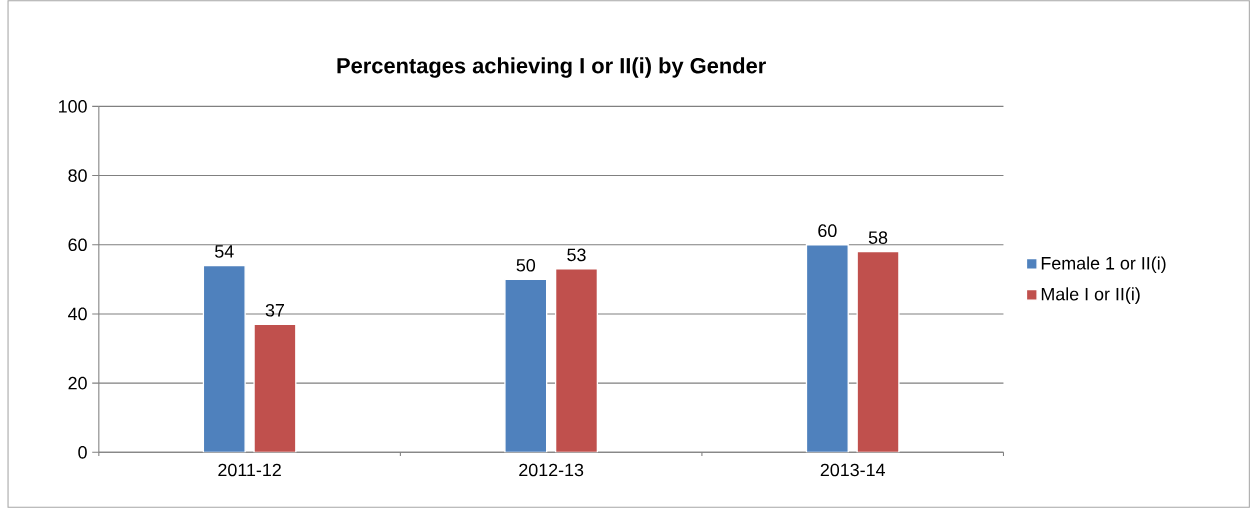 The image size is (1250, 508). I want to click on y-tick-label: 20, so click(77, 383).